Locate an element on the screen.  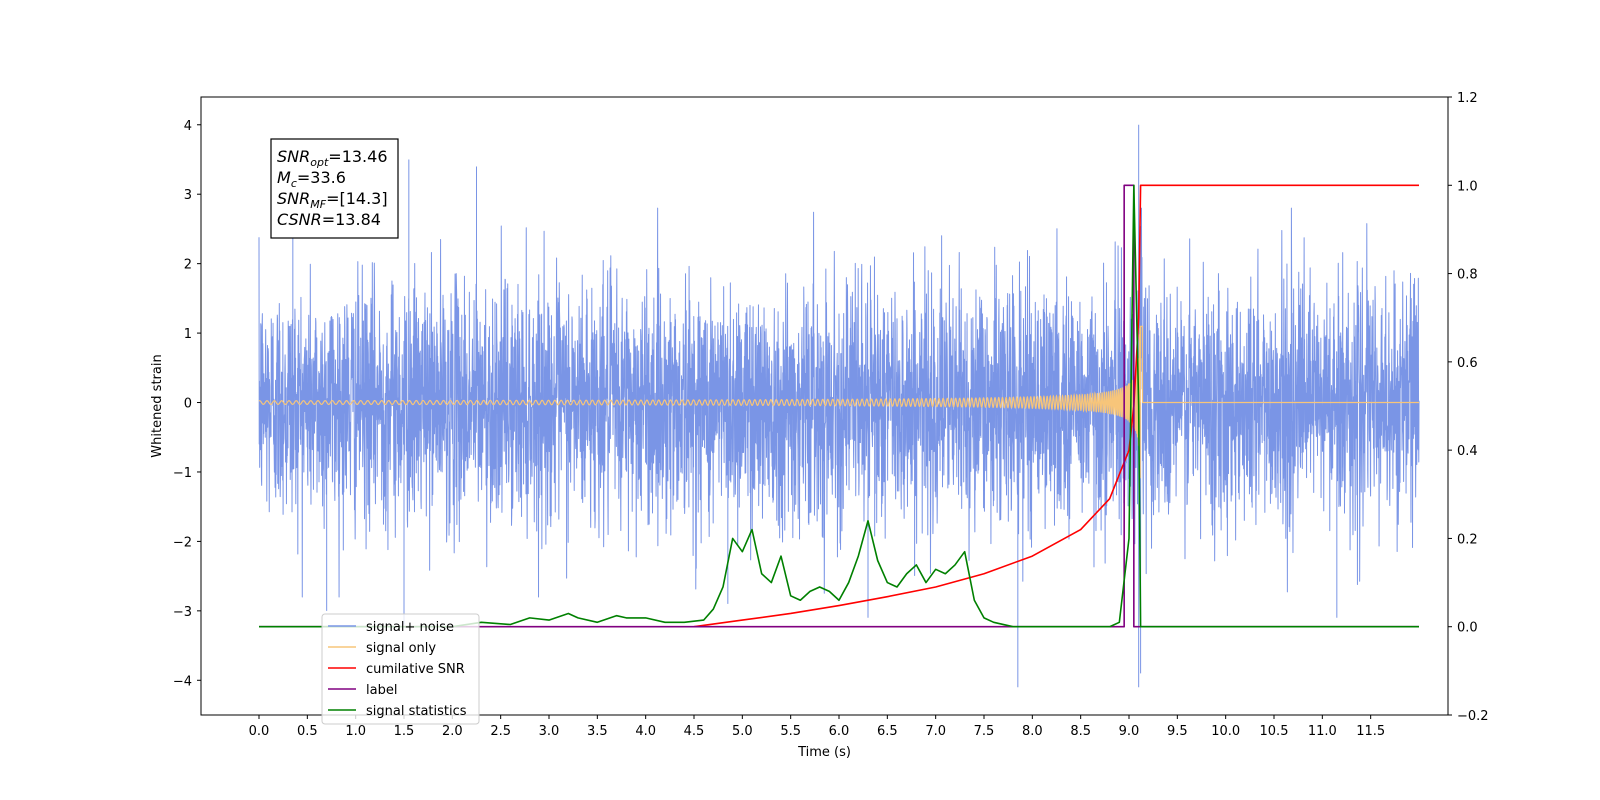
x-tick-label: 9.0 is located at coordinates (1129, 731).